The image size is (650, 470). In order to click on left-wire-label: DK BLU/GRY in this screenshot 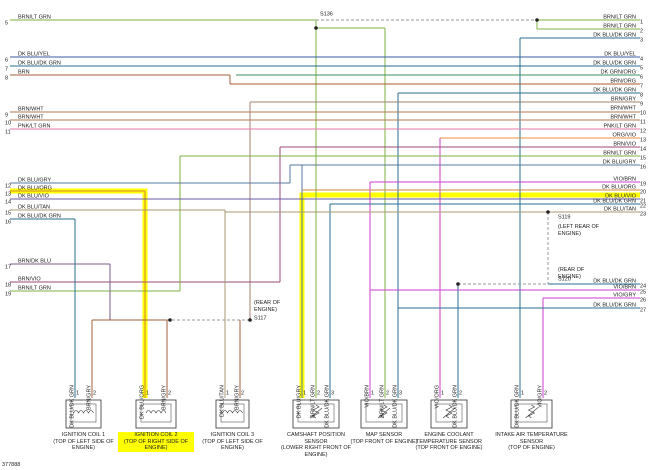, I will do `click(35, 180)`.